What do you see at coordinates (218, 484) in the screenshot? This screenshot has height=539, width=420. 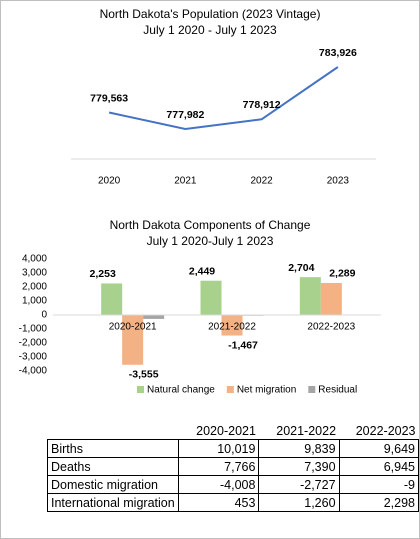 I see `table-cell: -4,008` at bounding box center [218, 484].